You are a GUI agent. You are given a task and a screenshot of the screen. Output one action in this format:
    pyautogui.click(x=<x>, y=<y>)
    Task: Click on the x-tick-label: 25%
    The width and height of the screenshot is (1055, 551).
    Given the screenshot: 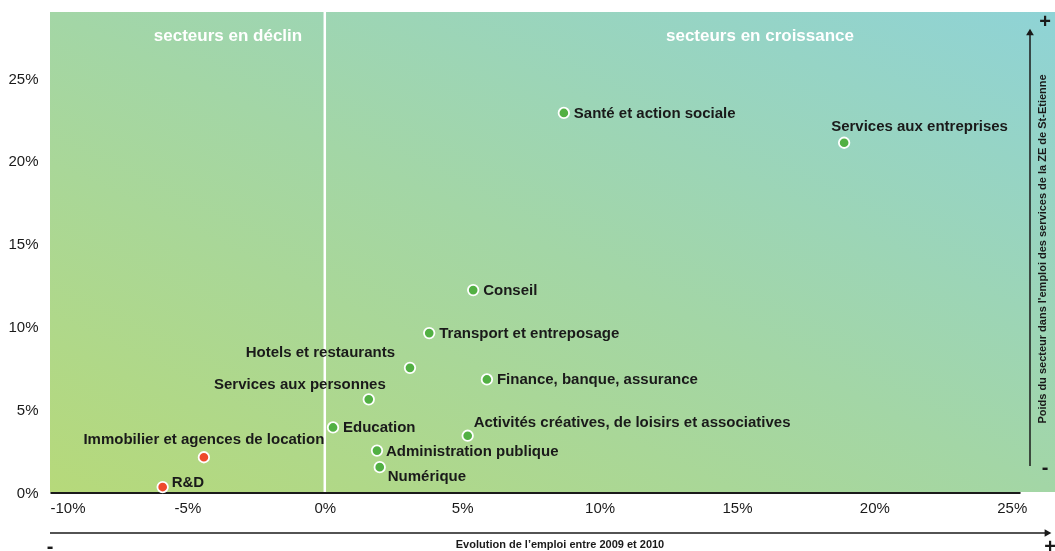 What is the action you would take?
    pyautogui.click(x=1012, y=507)
    